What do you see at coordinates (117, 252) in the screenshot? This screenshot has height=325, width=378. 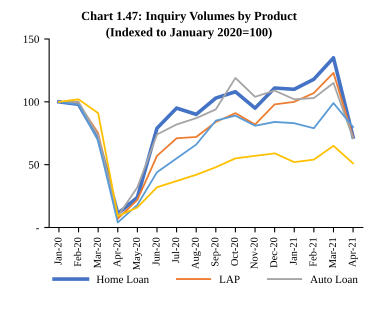 I see `x-tick-label: Apr-20` at bounding box center [117, 252].